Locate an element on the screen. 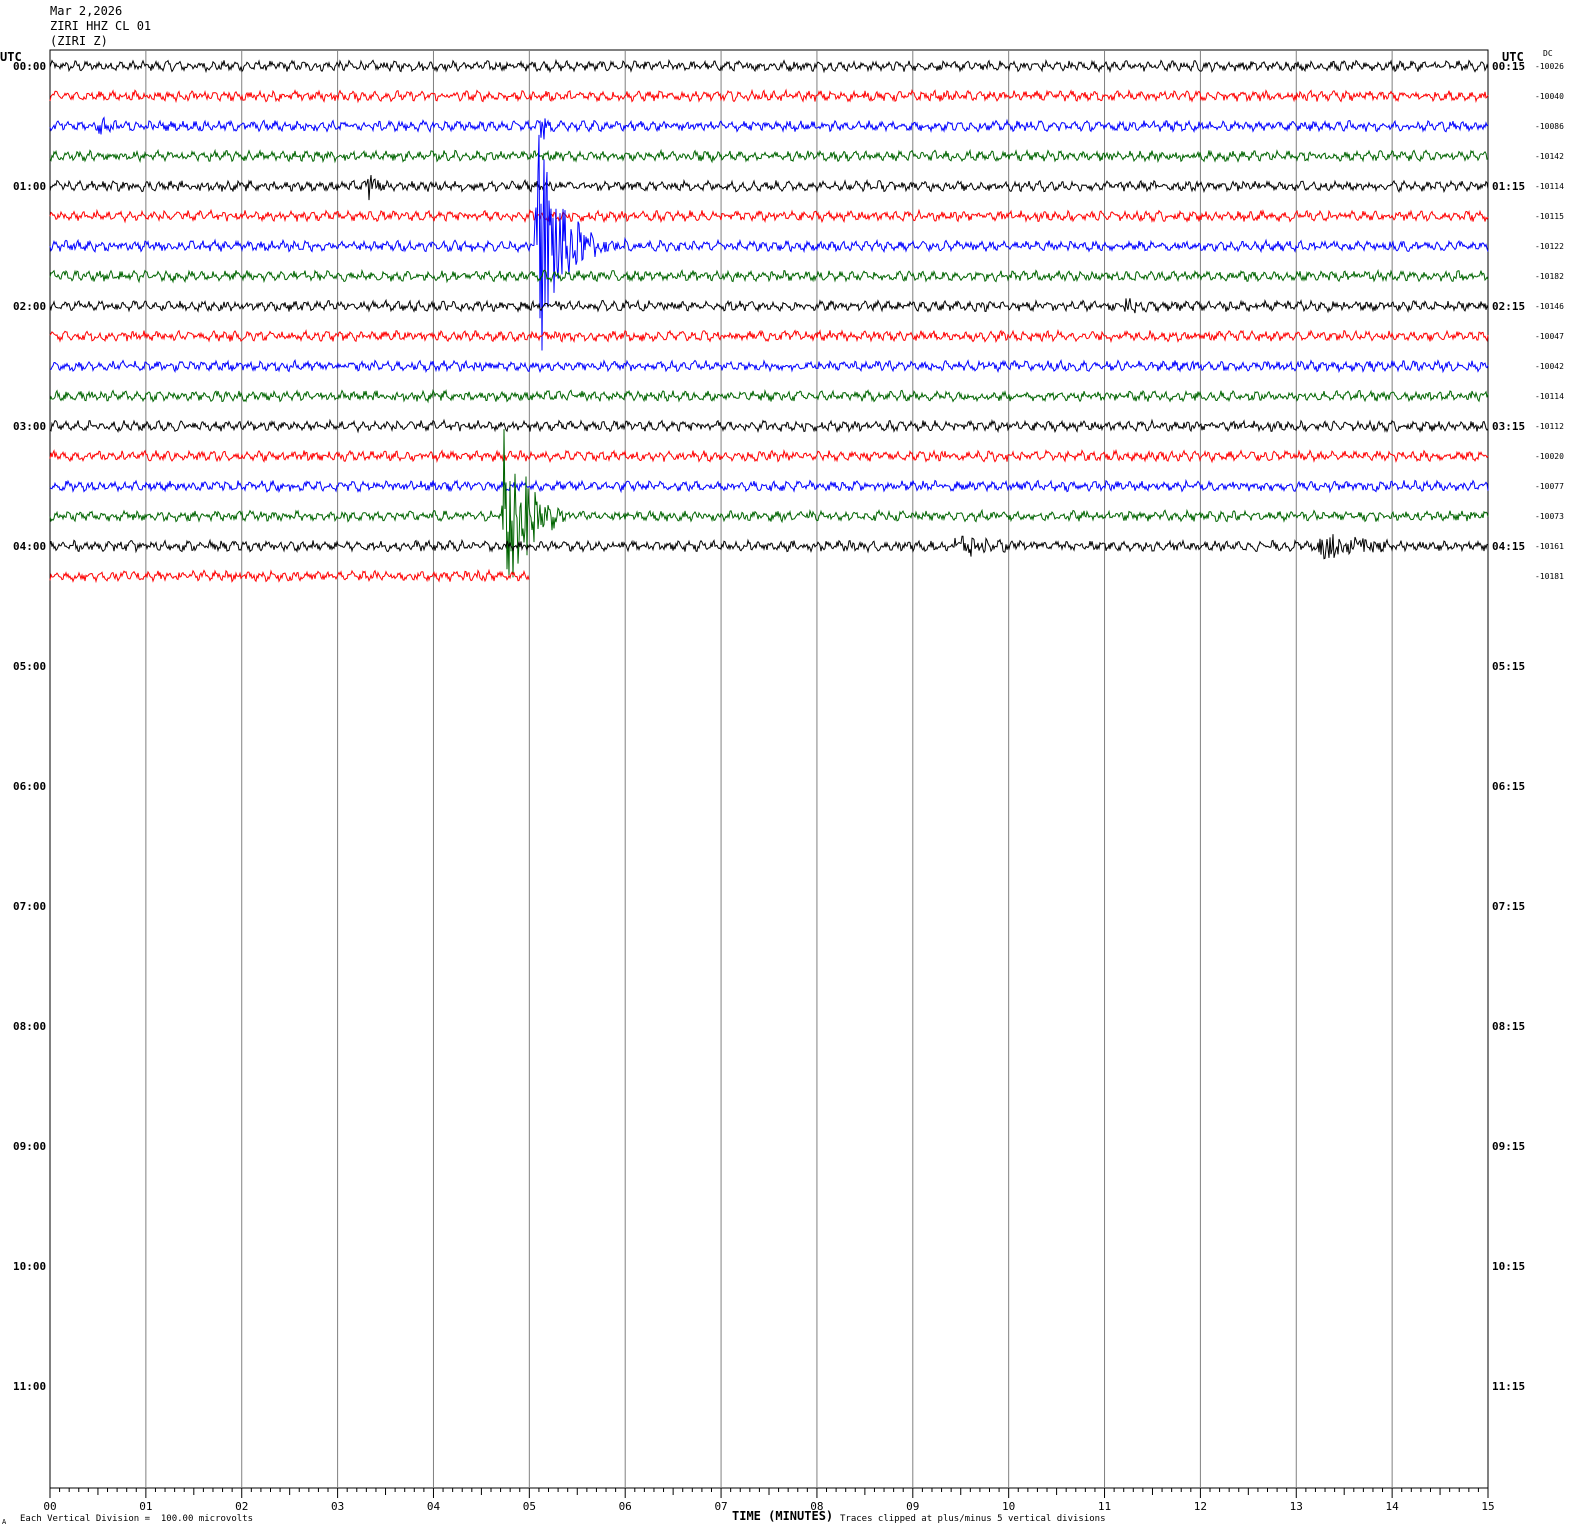 The image size is (1570, 1534). dc-offset-label: -10146 is located at coordinates (1549, 306).